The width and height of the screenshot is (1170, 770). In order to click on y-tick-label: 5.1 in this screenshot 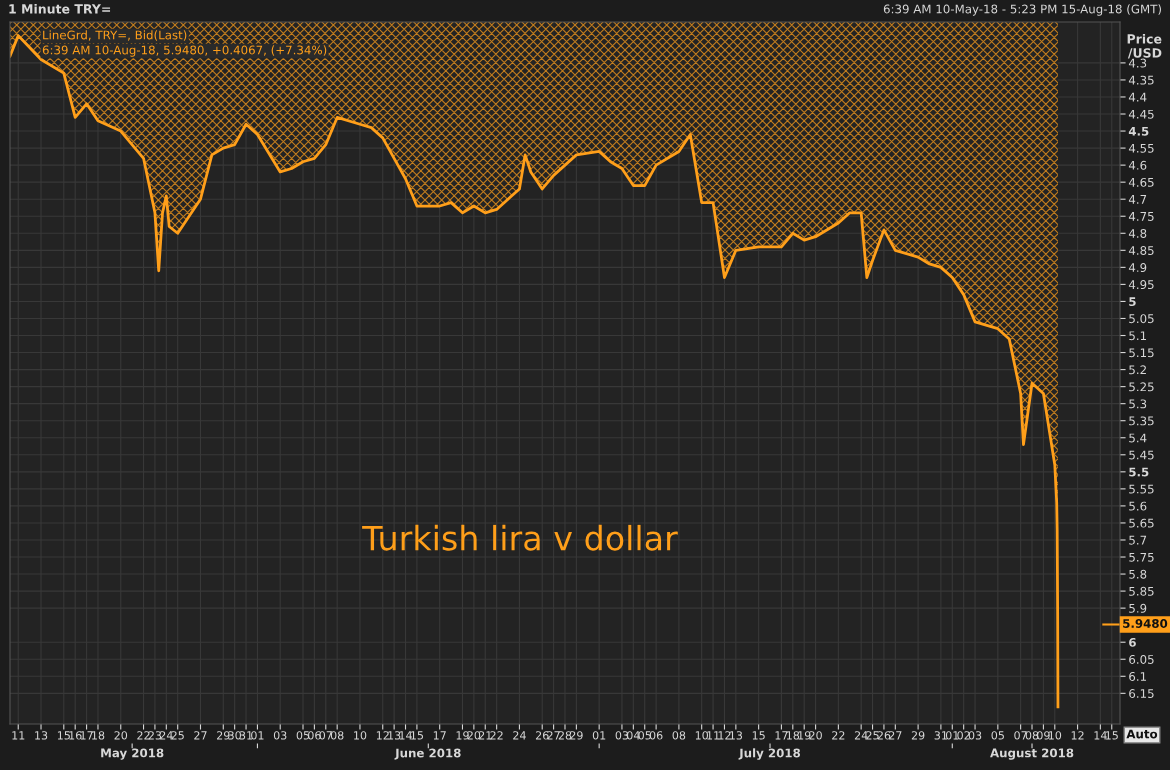, I will do `click(1138, 336)`.